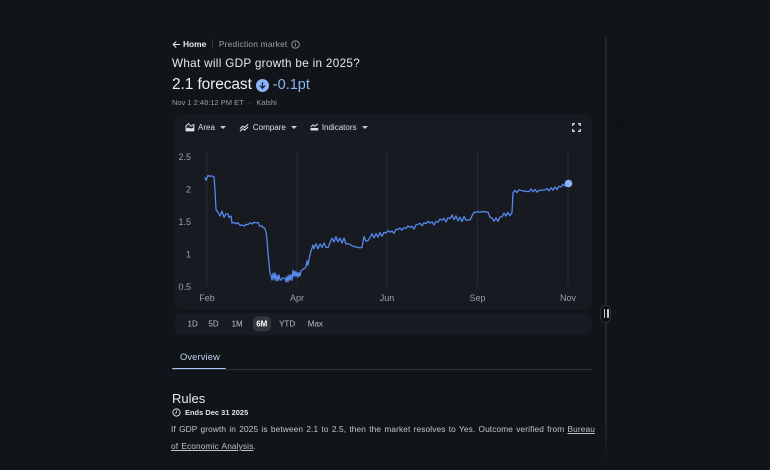 Image resolution: width=770 pixels, height=470 pixels. What do you see at coordinates (188, 255) in the screenshot?
I see `svg-text: 1` at bounding box center [188, 255].